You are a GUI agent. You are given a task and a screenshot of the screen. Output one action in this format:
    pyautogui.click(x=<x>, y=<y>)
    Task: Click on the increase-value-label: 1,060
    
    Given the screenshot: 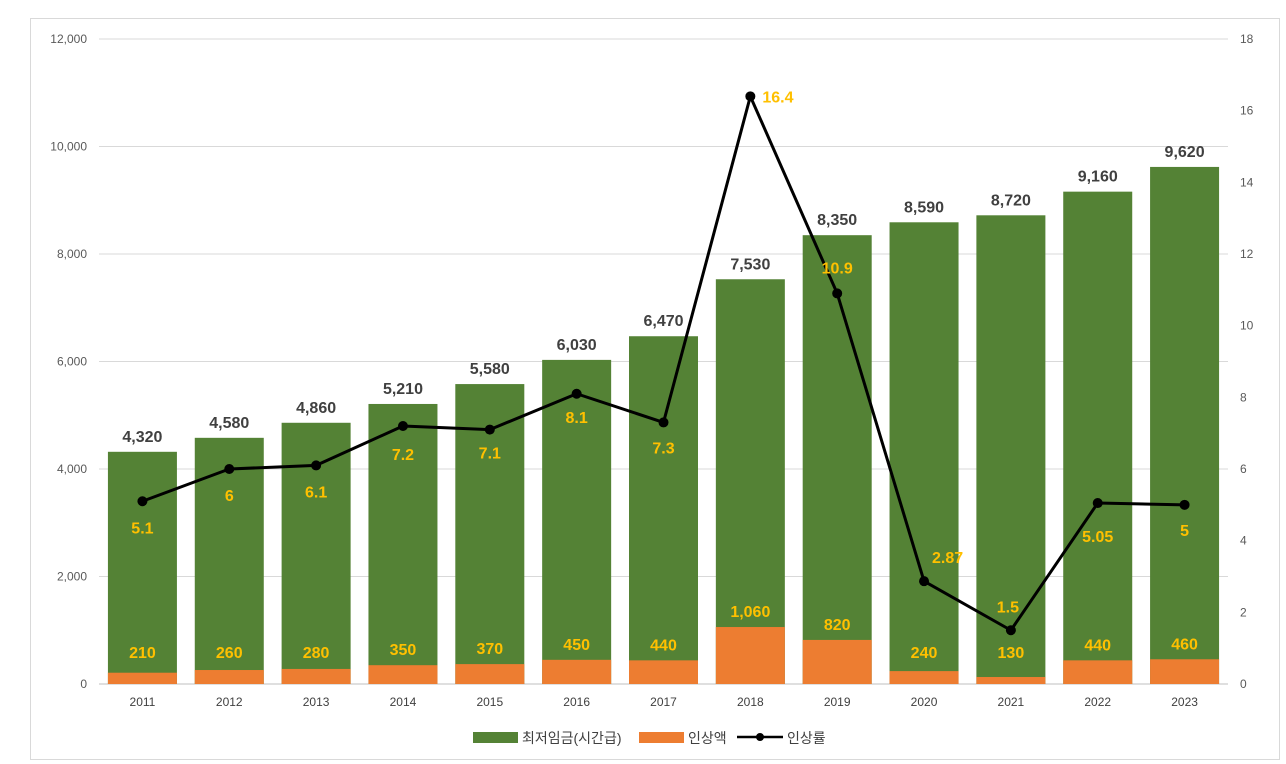 What is the action you would take?
    pyautogui.click(x=750, y=612)
    